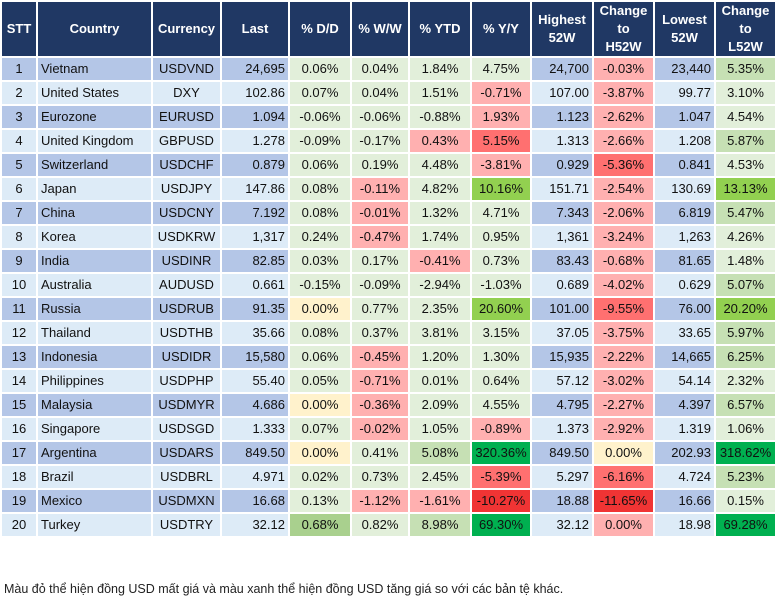 The width and height of the screenshot is (777, 602). Describe the element at coordinates (19, 69) in the screenshot. I see `cell-stt: 1` at that location.